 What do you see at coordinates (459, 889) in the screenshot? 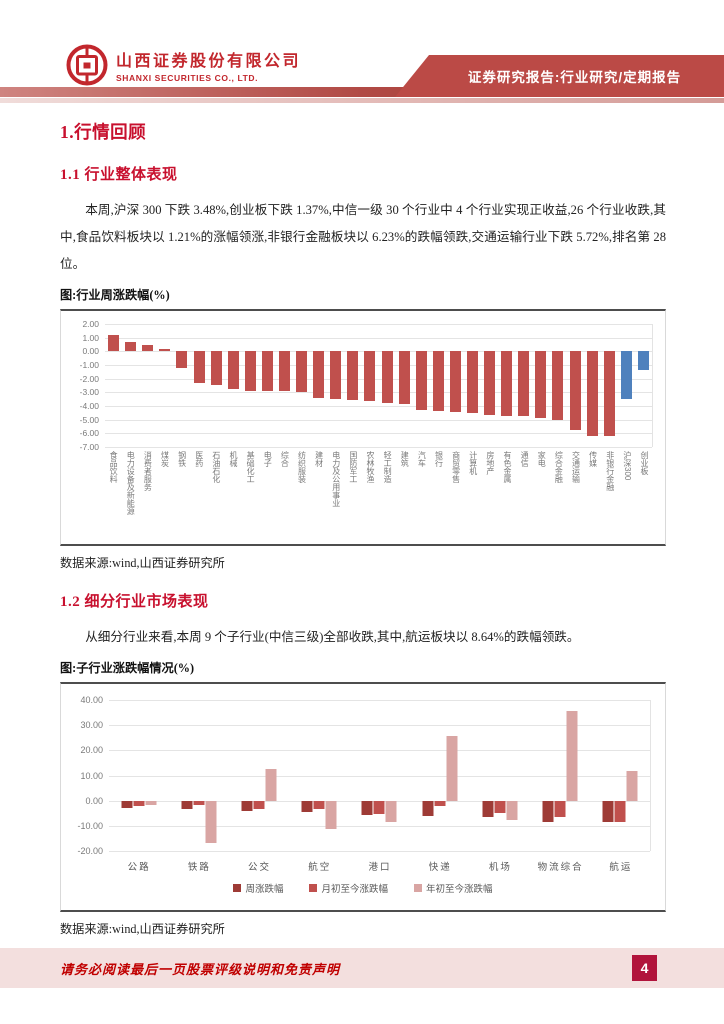
I see `legend-label: 年初至今涨跌幅` at bounding box center [459, 889].